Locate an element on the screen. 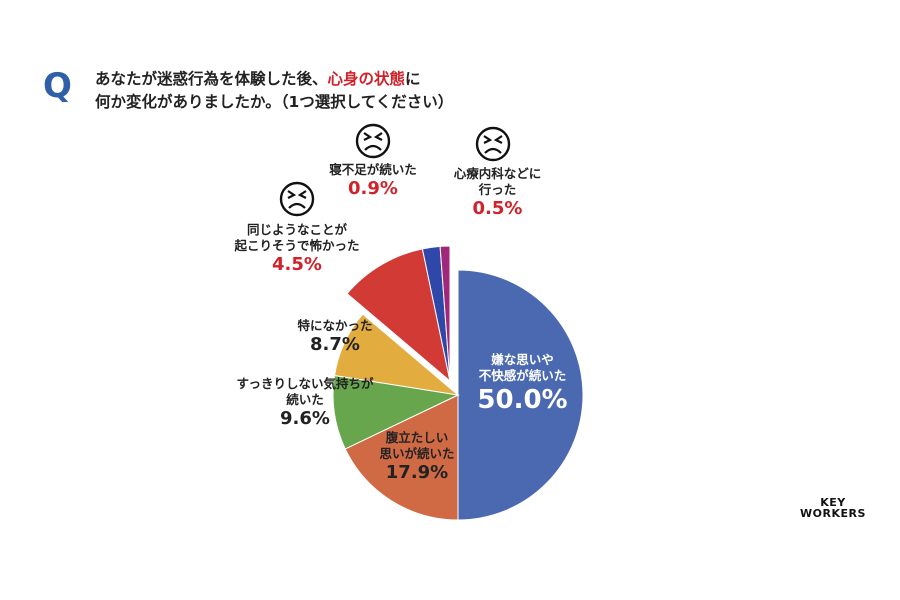 This screenshot has width=900, height=600. label-value: 0.9% is located at coordinates (373, 188).